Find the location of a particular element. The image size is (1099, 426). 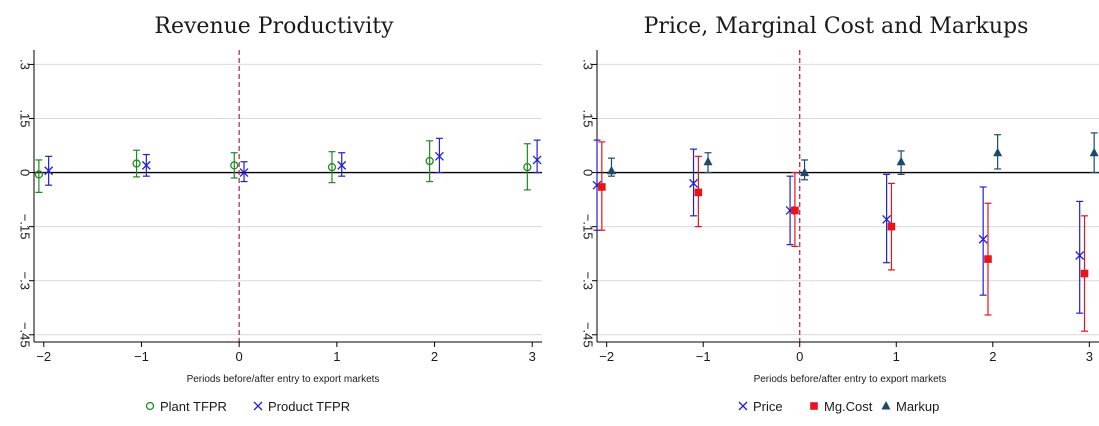

chart-title: Revenue Productivity is located at coordinates (274, 26).